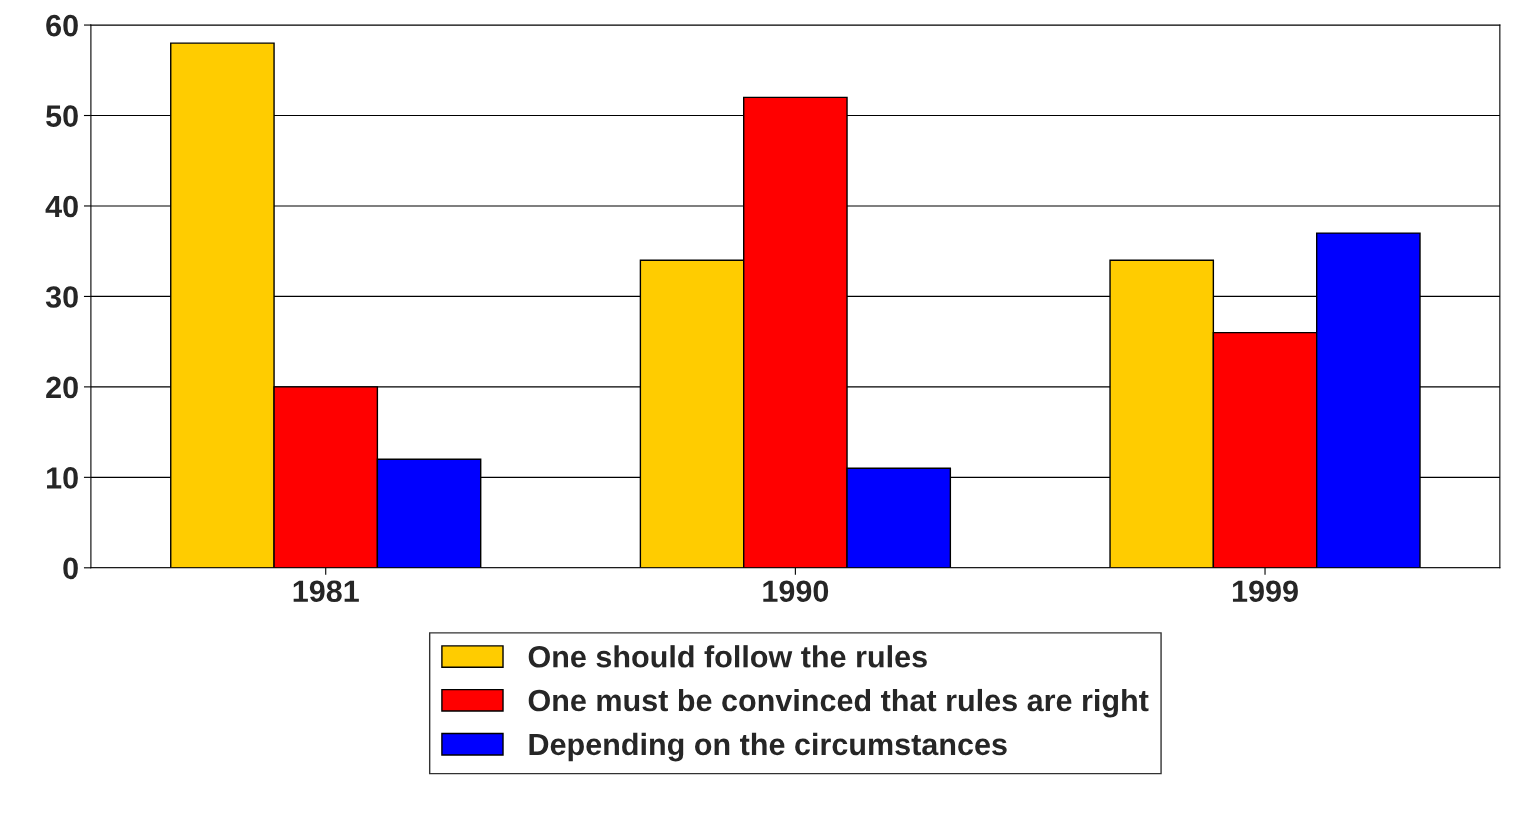  Describe the element at coordinates (838, 703) in the screenshot. I see `legend-label: One must be convinced that rules are right` at that location.